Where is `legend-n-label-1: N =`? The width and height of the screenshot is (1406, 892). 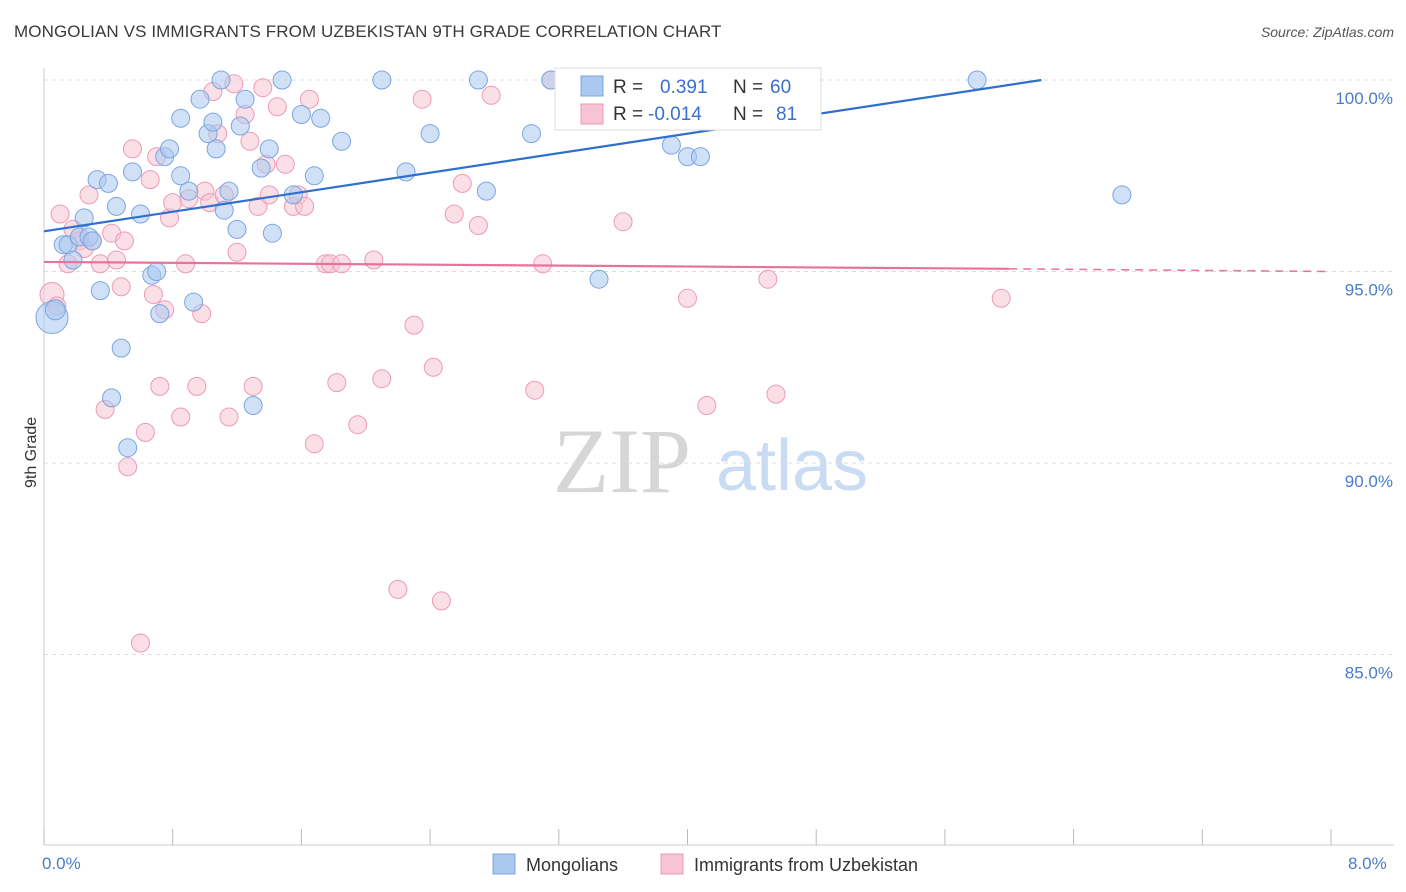 legend-n-label-1: N = is located at coordinates (748, 87).